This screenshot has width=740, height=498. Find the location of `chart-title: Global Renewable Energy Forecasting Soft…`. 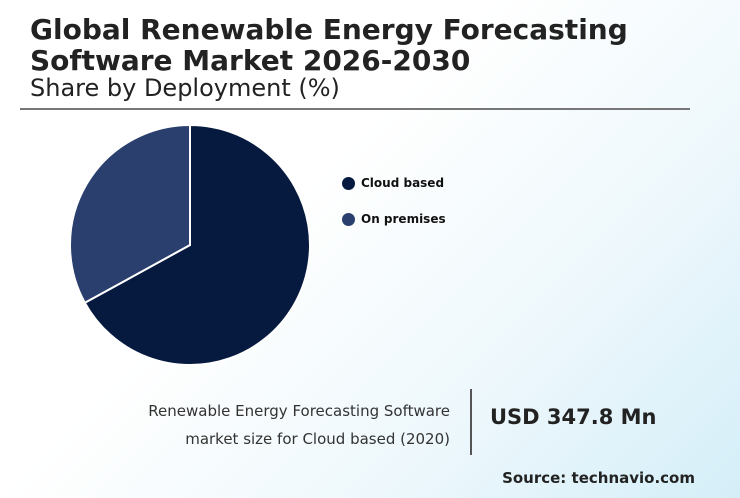

chart-title: Global Renewable Energy Forecasting Soft… is located at coordinates (329, 45).